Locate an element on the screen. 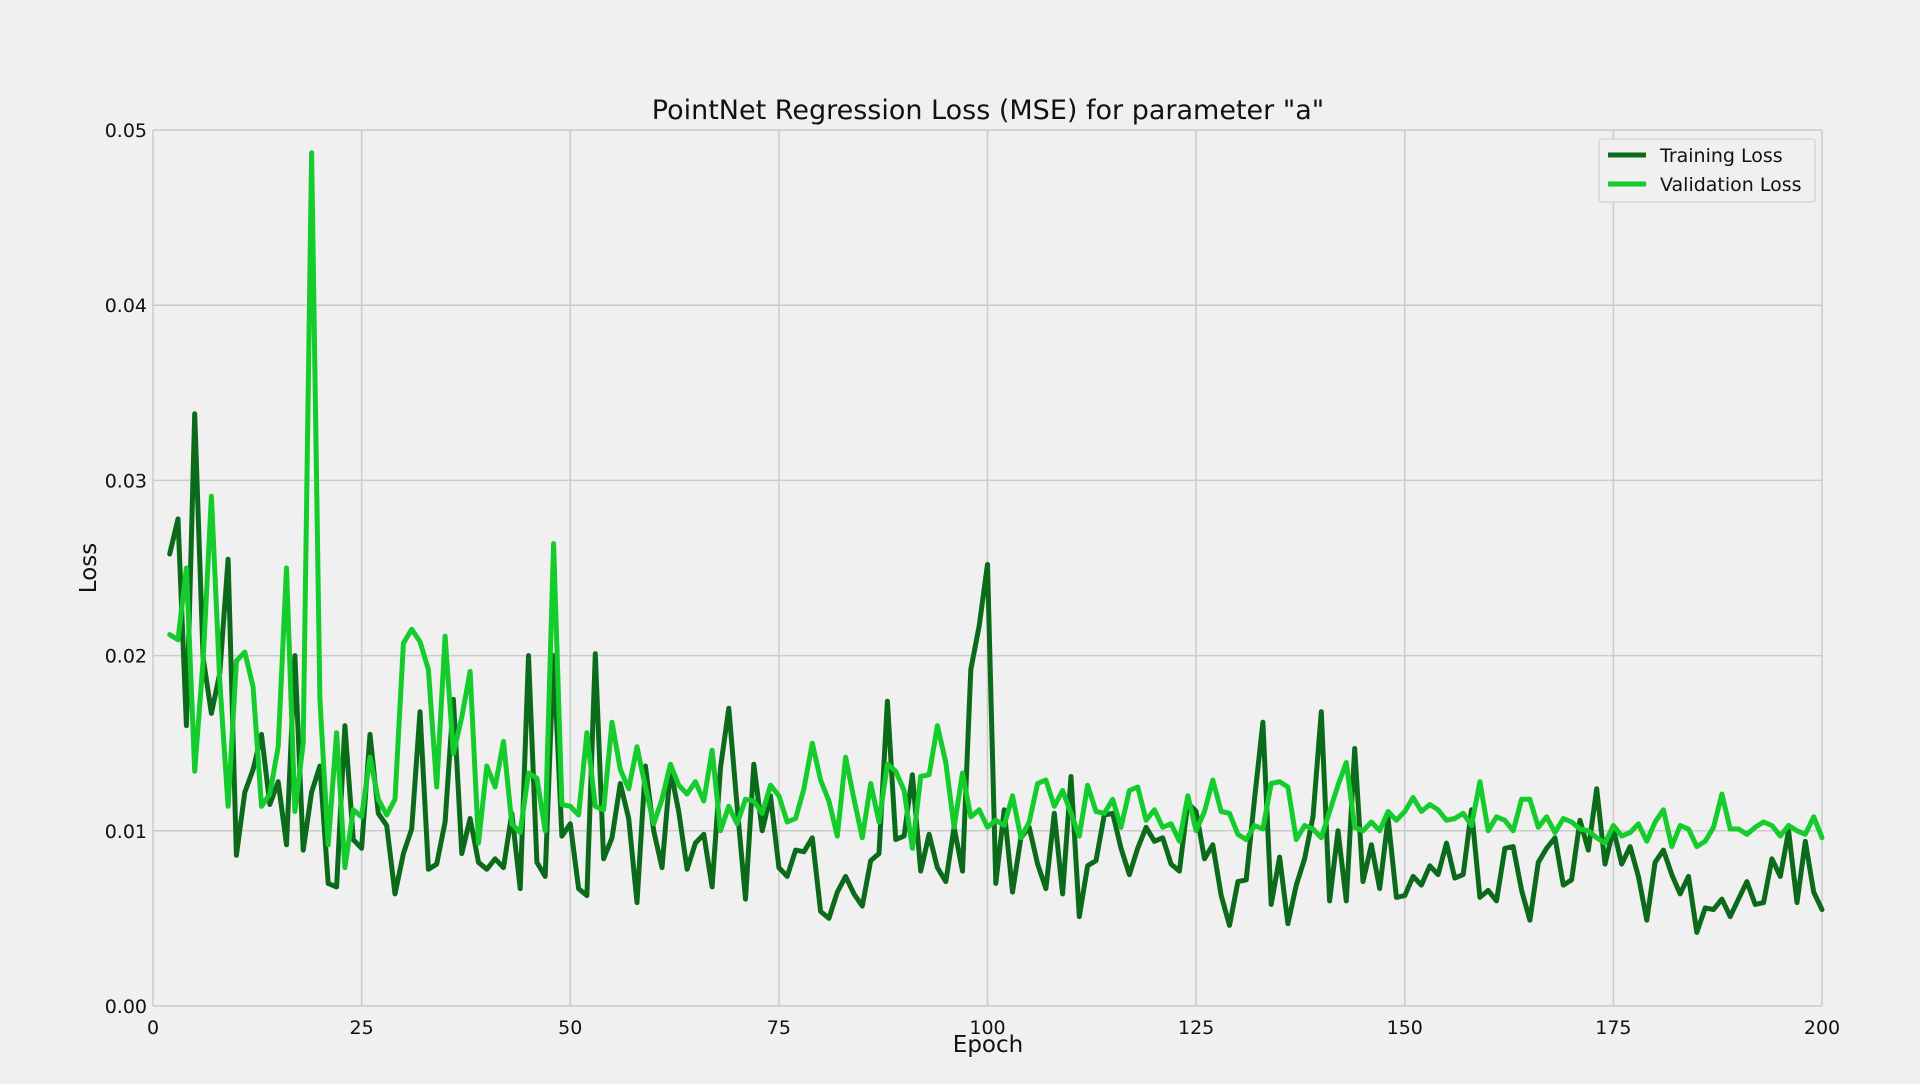 The height and width of the screenshot is (1084, 1920). x-axis-label: Epoch is located at coordinates (988, 1045).